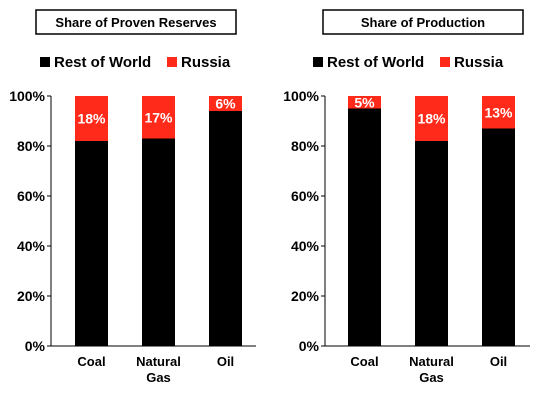 The width and height of the screenshot is (541, 400). I want to click on data-label-natural-gas: 18%, so click(431, 119).